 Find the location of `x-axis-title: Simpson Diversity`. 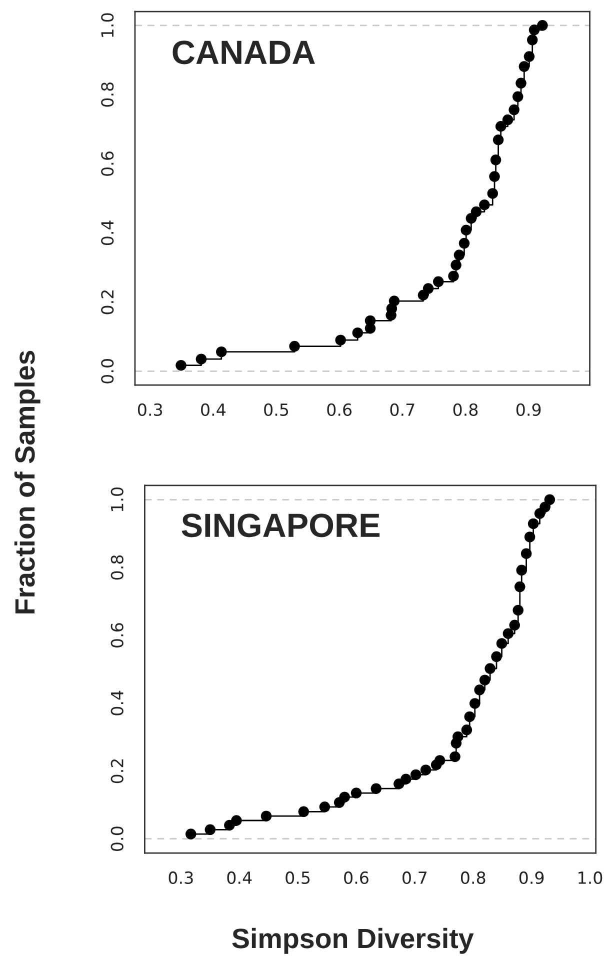

x-axis-title: Simpson Diversity is located at coordinates (353, 941).